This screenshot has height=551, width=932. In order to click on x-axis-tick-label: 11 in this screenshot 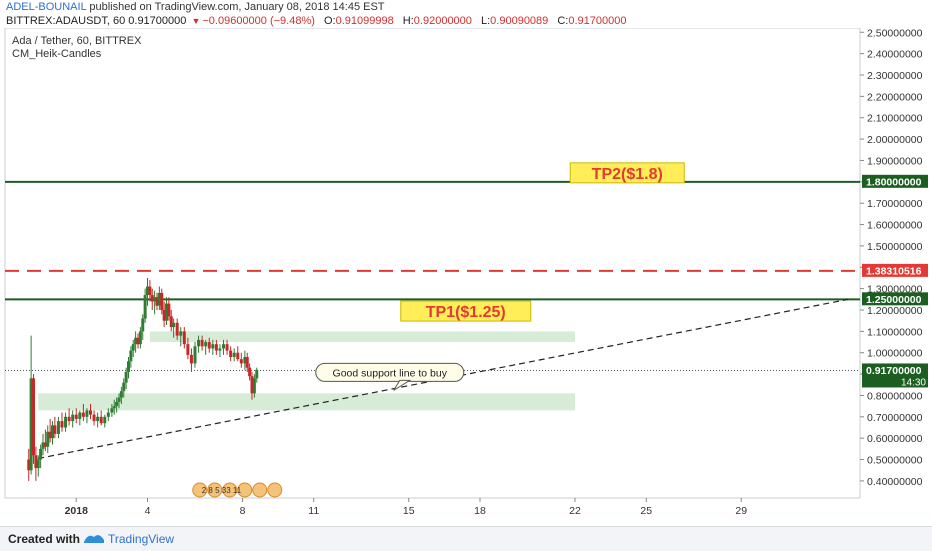, I will do `click(313, 511)`.